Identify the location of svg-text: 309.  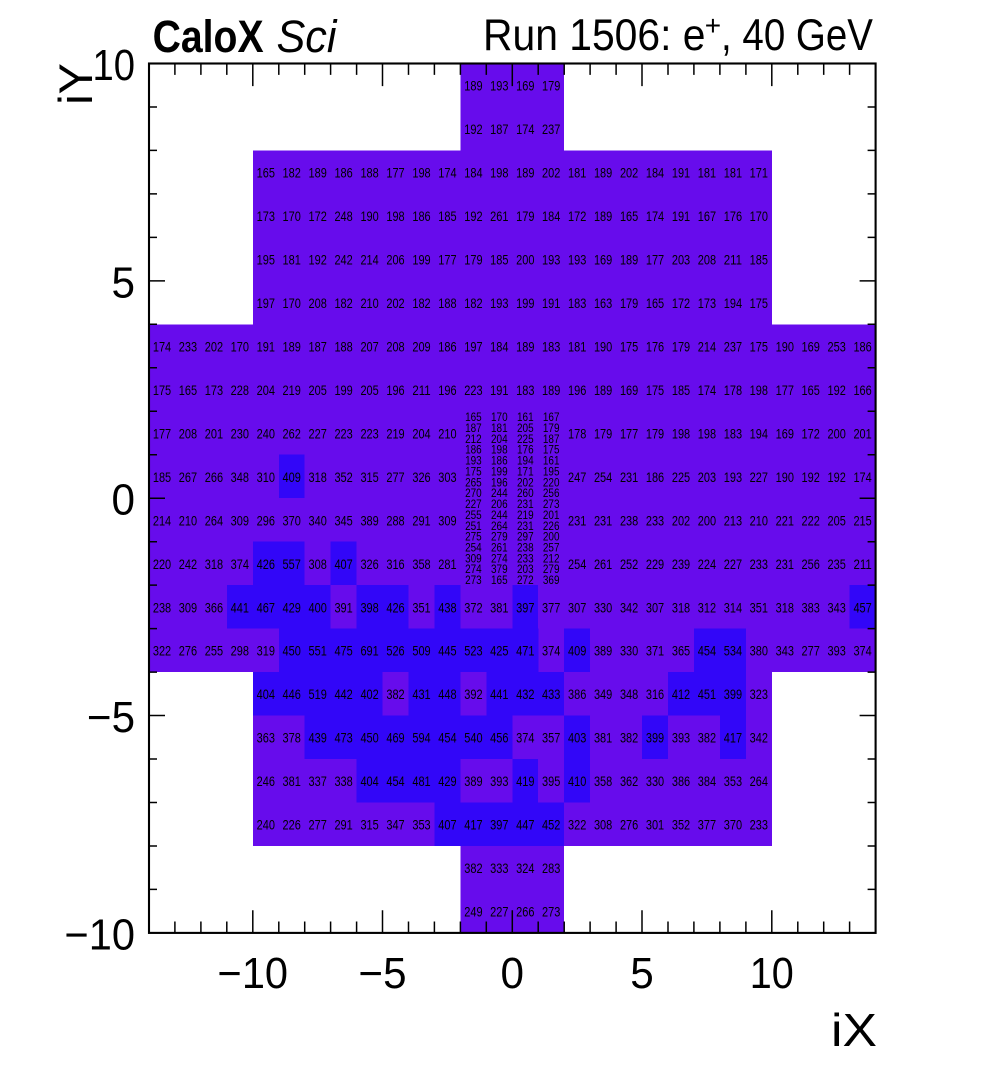
(473, 558).